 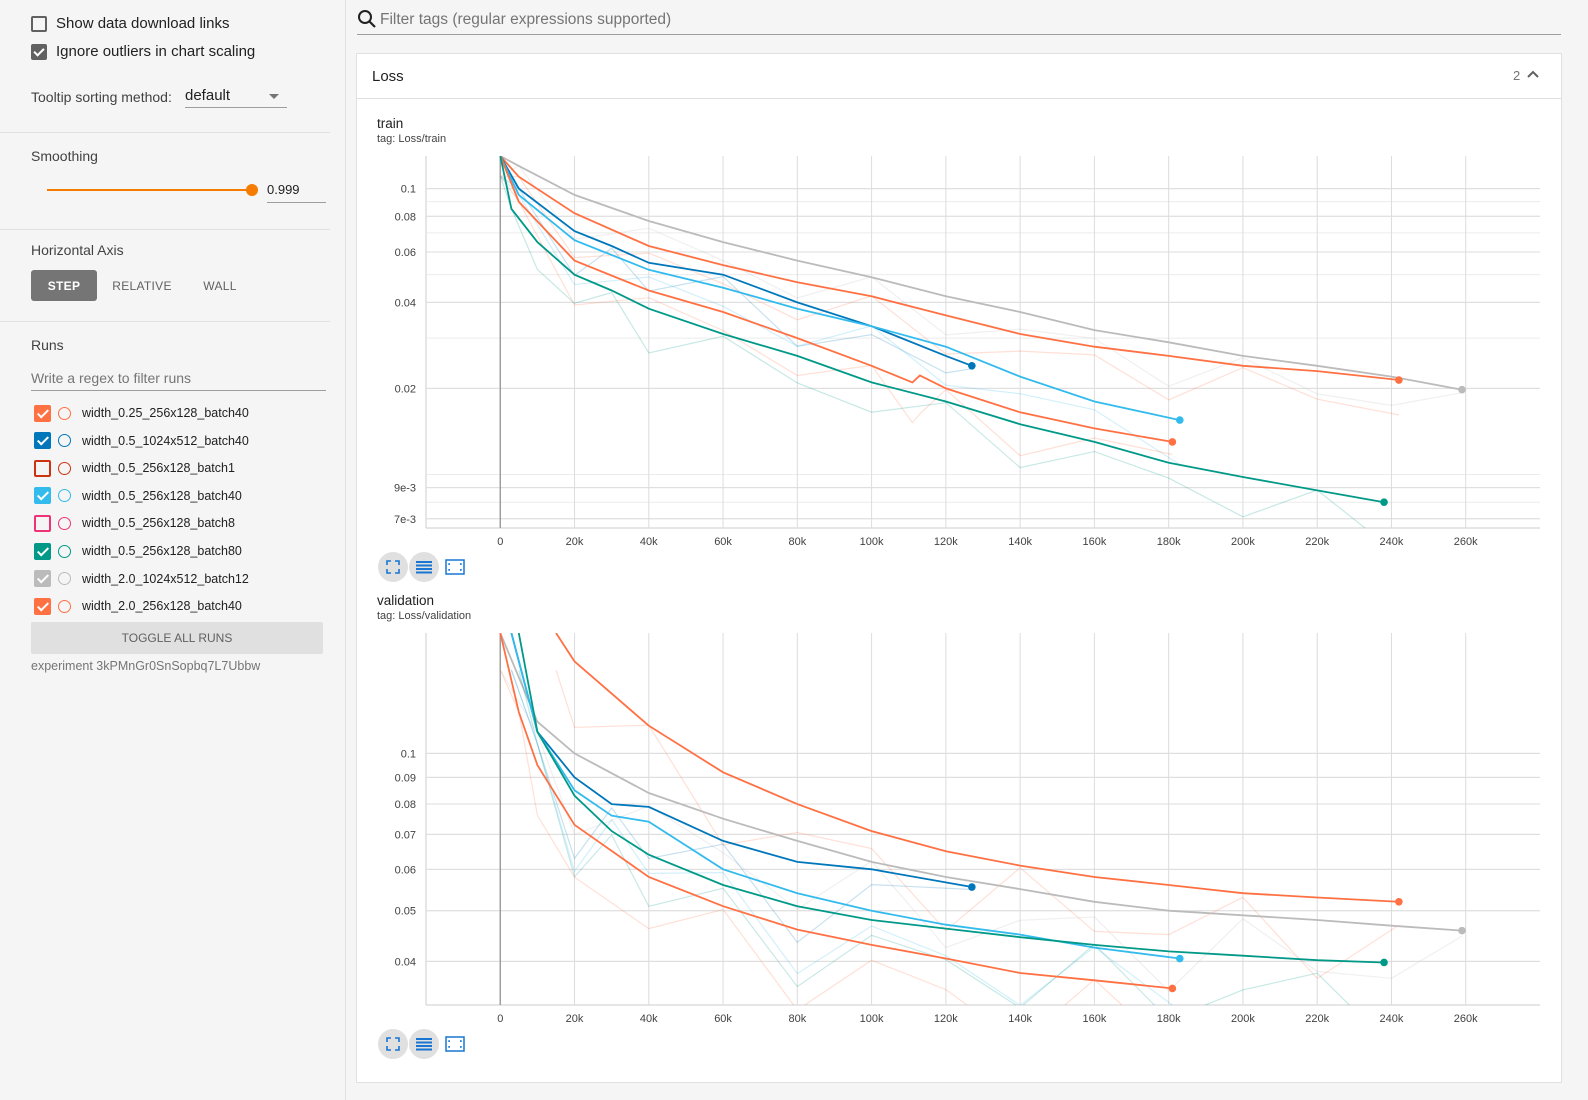 I want to click on chart-tag: tag: Loss/validation, so click(x=424, y=616).